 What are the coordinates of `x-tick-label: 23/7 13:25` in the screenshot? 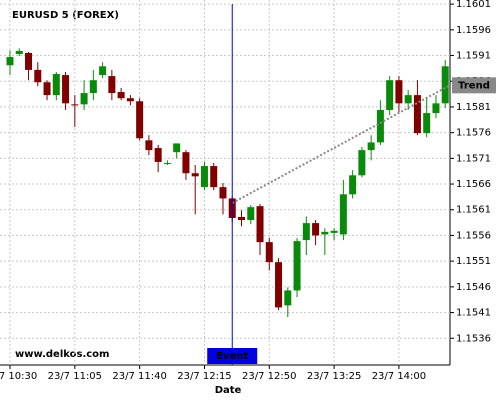 It's located at (334, 376).